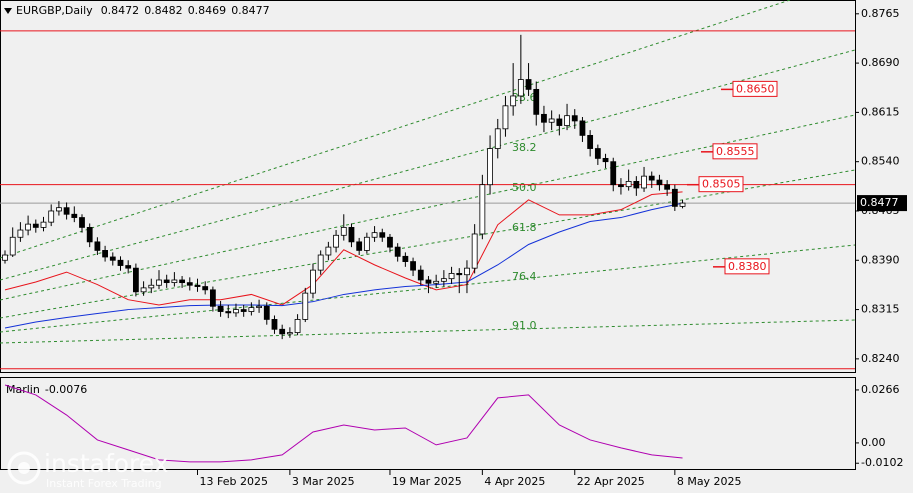 The image size is (913, 493). I want to click on x-tick-label: 8 May 2025, so click(709, 481).